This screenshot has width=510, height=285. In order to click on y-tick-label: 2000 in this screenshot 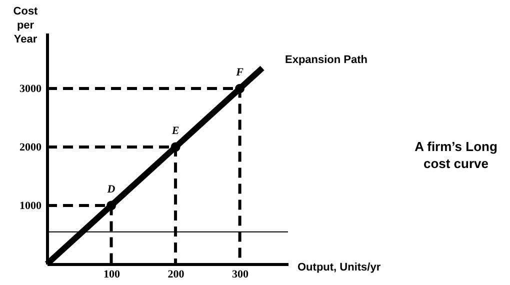, I will do `click(31, 148)`.